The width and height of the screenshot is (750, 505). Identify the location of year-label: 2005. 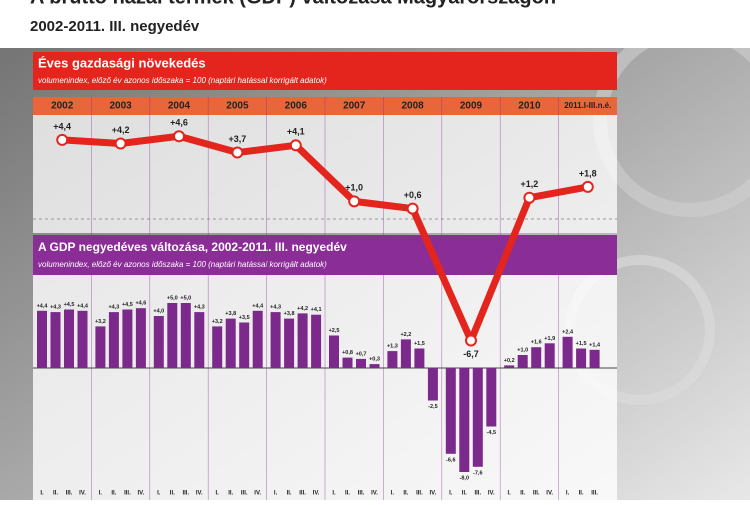
(237, 106).